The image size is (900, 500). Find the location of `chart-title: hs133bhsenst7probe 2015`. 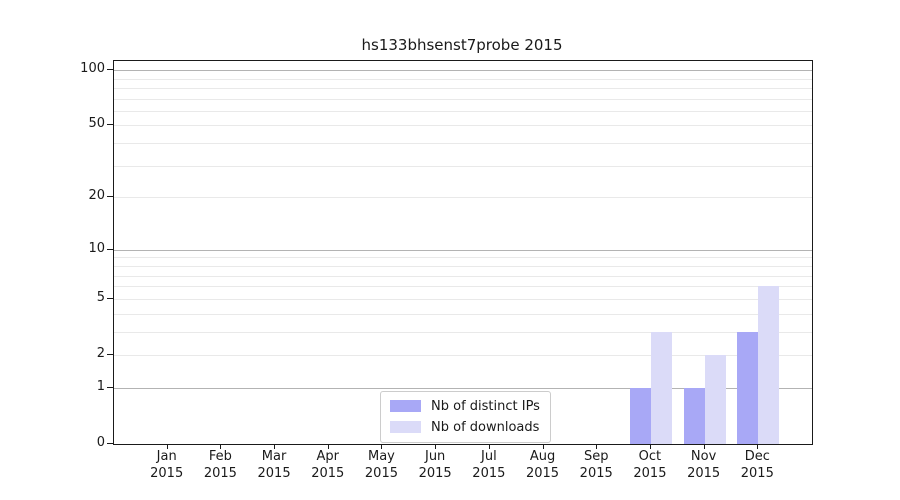

chart-title: hs133bhsenst7probe 2015 is located at coordinates (462, 45).